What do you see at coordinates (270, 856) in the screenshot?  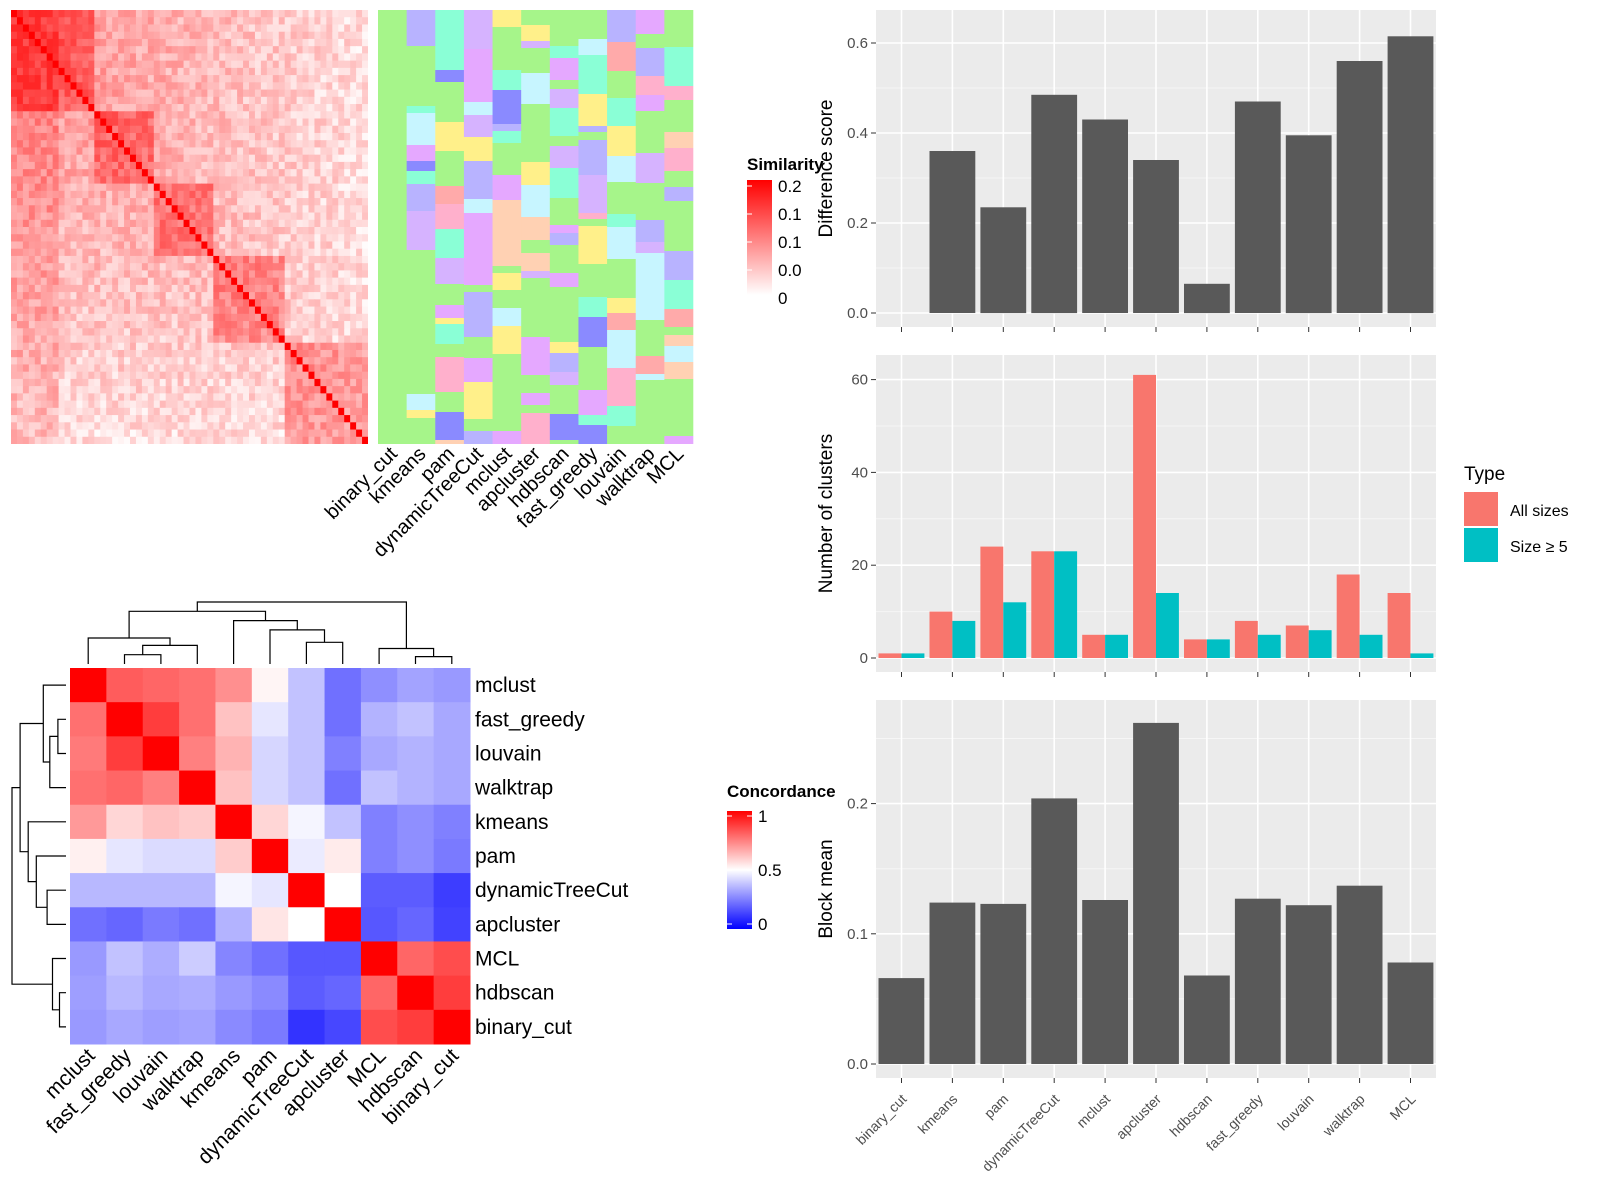 I see `concordance-cells` at bounding box center [270, 856].